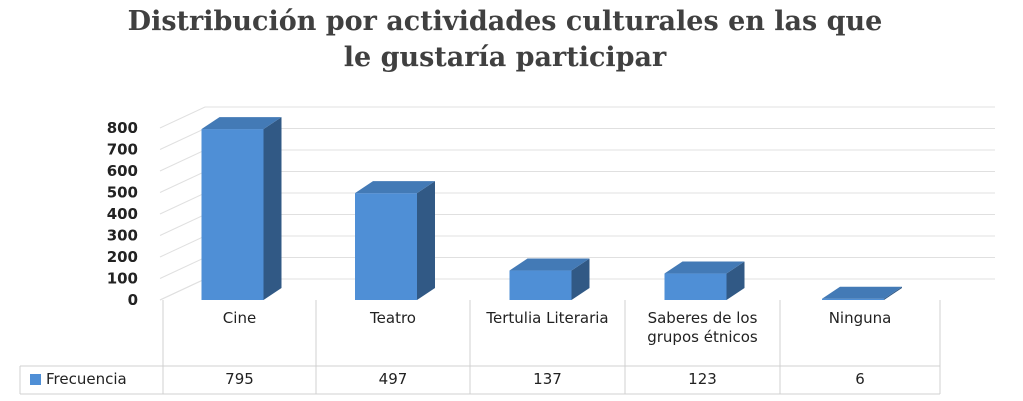 Image resolution: width=1023 pixels, height=401 pixels. Describe the element at coordinates (122, 128) in the screenshot. I see `y-tick-label: 800` at that location.